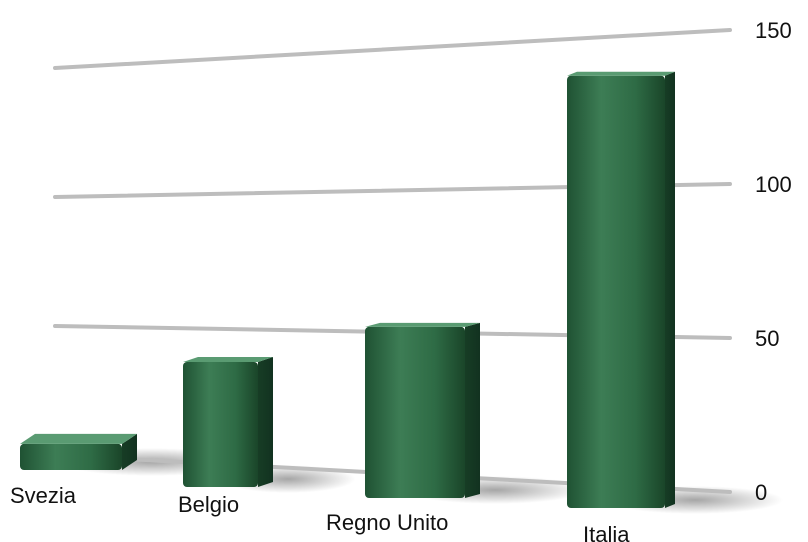 This screenshot has width=808, height=542. I want to click on x-tick-label: Italia, so click(606, 532).